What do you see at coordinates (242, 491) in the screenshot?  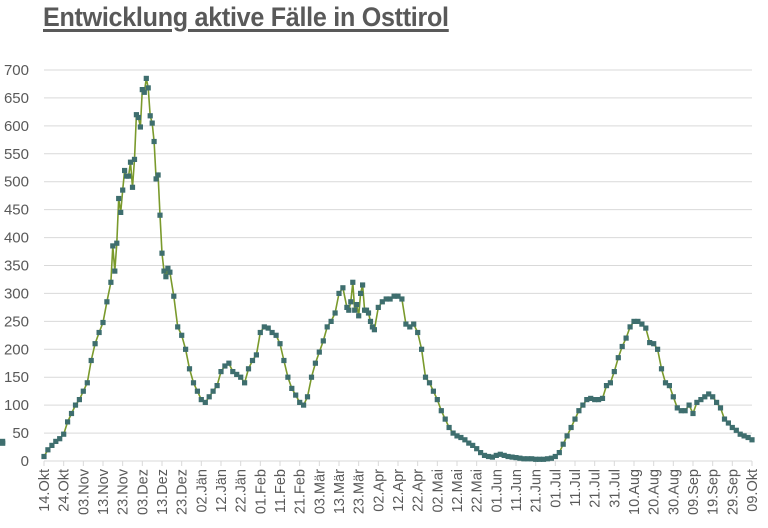 I see `x-tick-label: 22.Jän` at bounding box center [242, 491].